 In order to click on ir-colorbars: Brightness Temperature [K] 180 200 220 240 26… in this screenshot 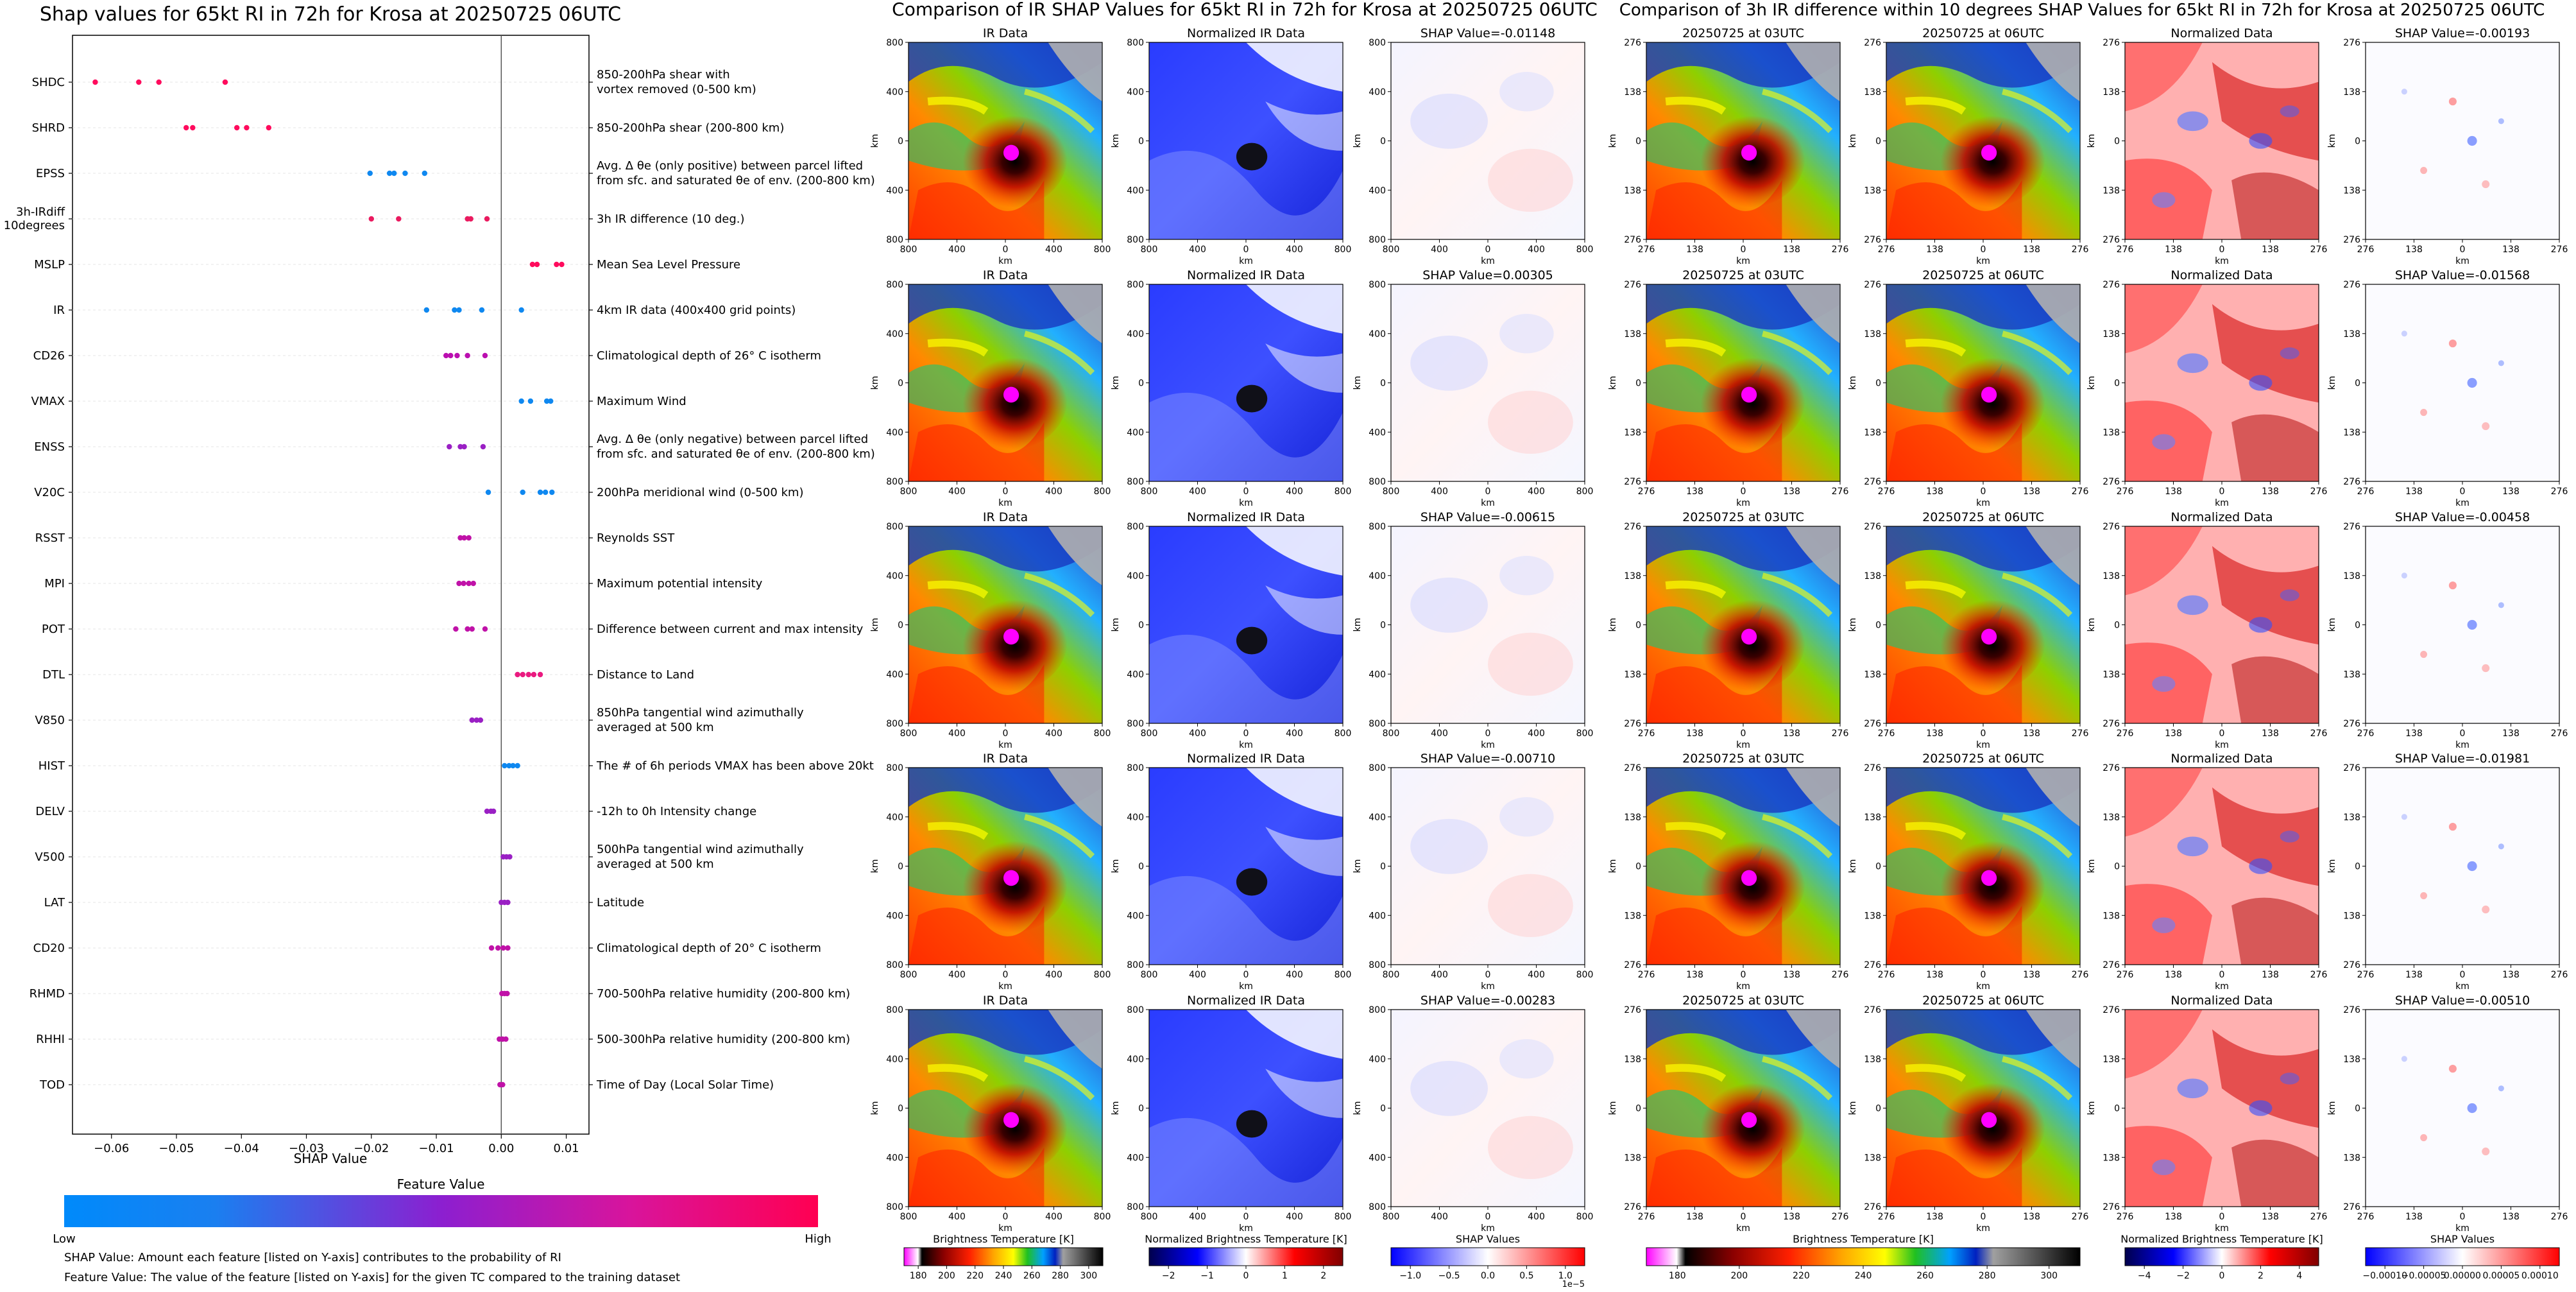, I will do `click(1244, 1261)`.